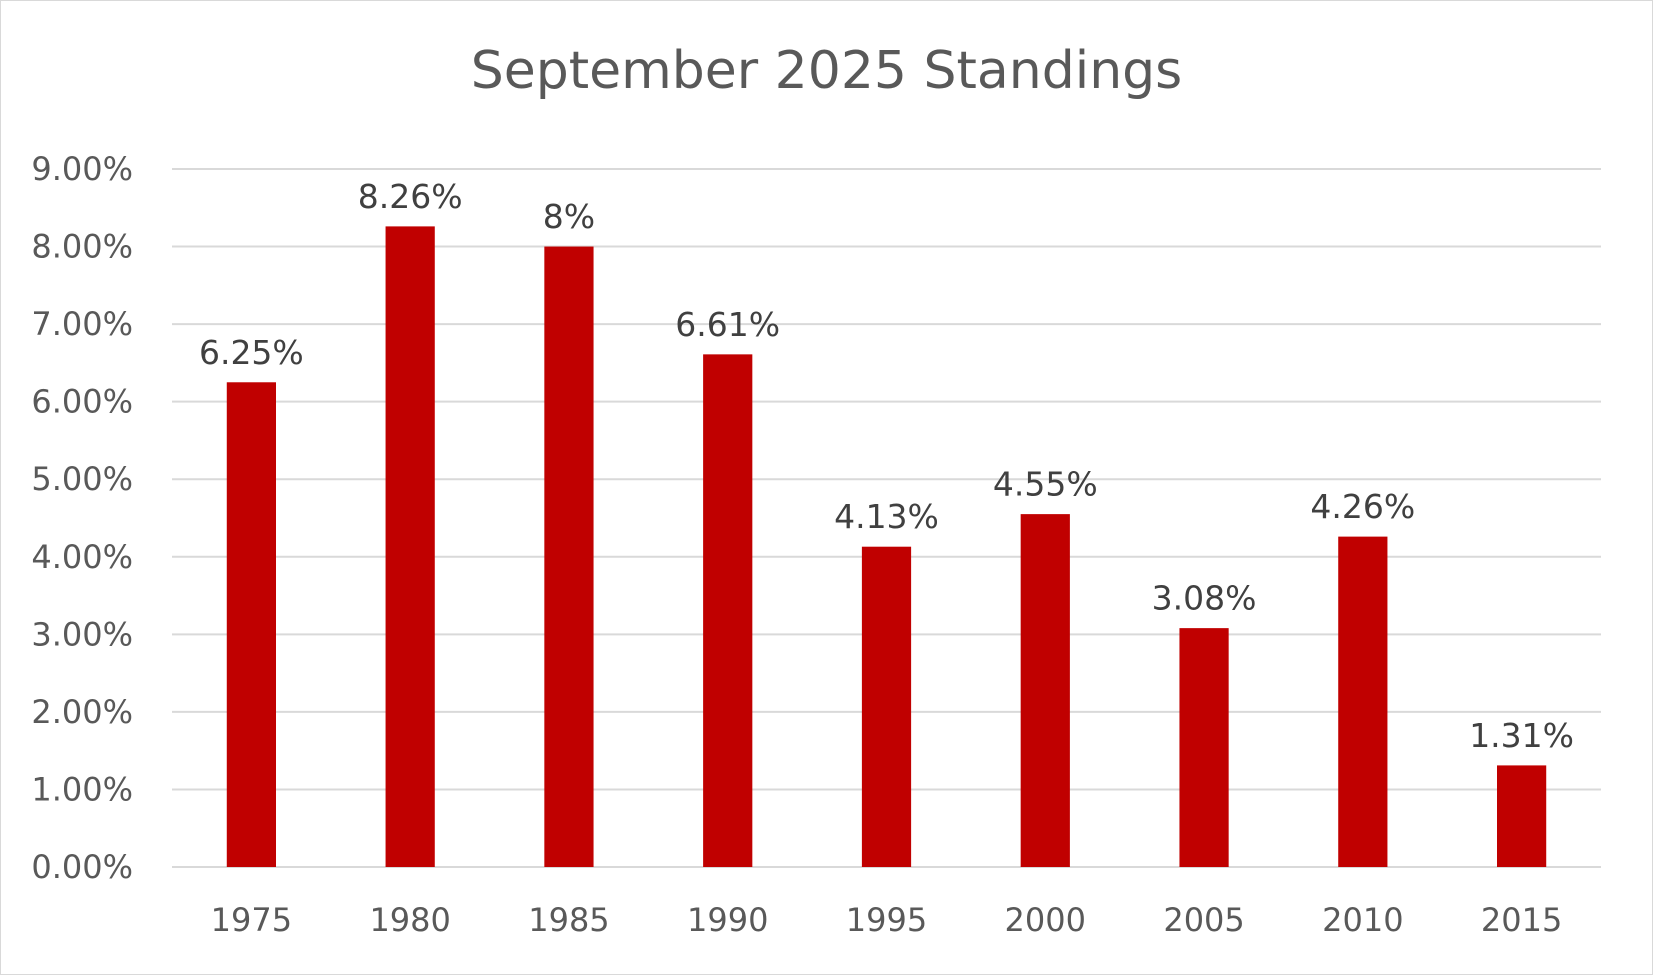 The image size is (1653, 975). Describe the element at coordinates (727, 324) in the screenshot. I see `data-label: 6.61%` at that location.